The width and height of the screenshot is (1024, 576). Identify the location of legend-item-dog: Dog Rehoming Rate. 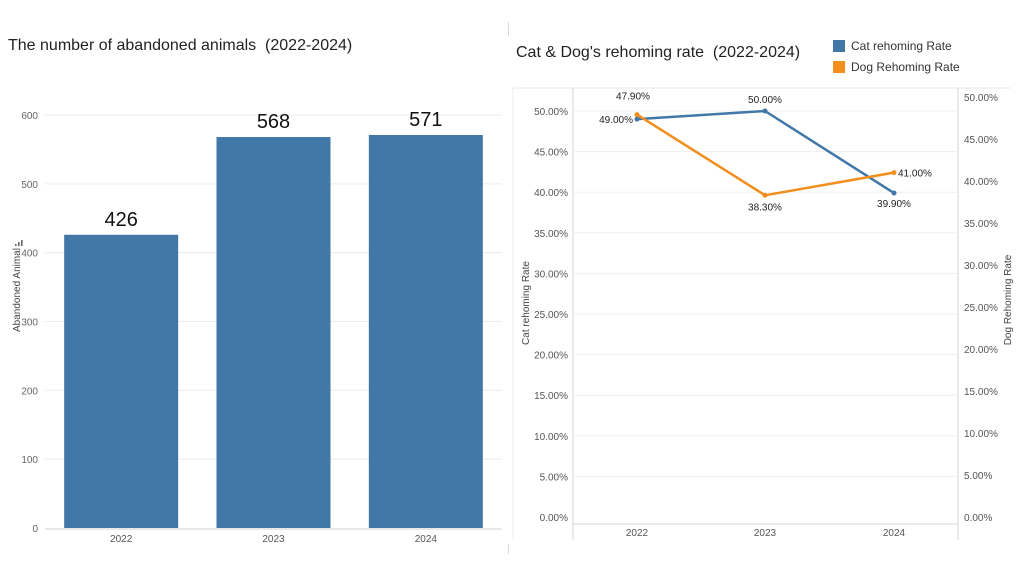
(896, 66).